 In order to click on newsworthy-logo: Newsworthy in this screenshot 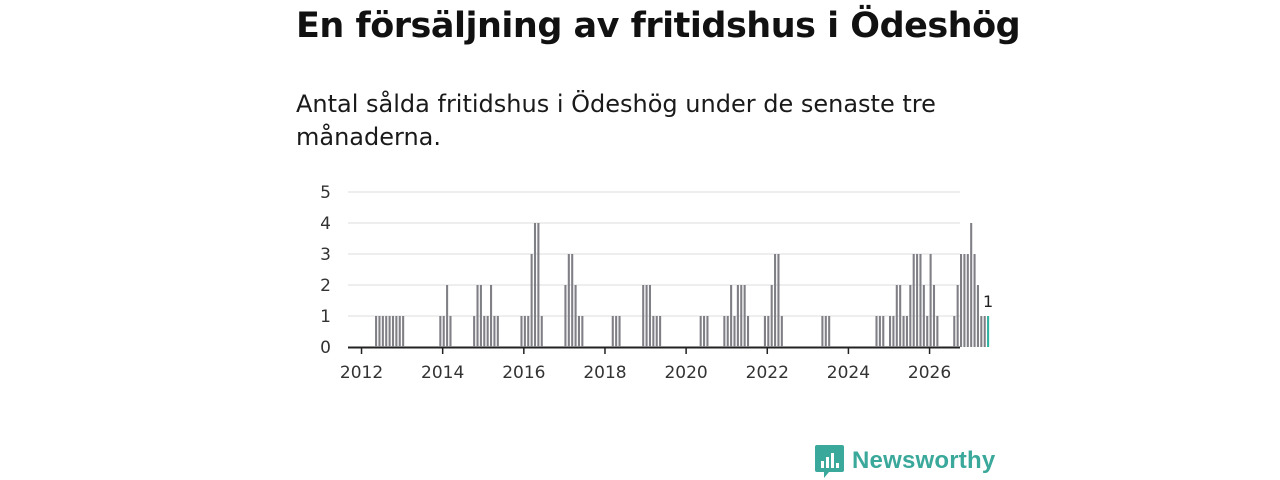, I will do `click(905, 461)`.